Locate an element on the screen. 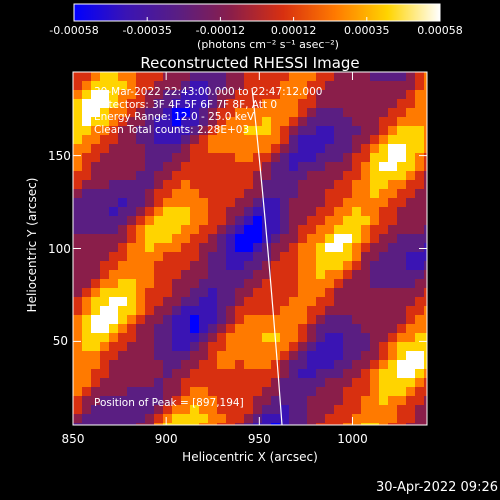 The height and width of the screenshot is (500, 500). colorbar-units: (photons cm⁻² s⁻¹ asec⁻²) is located at coordinates (268, 44).